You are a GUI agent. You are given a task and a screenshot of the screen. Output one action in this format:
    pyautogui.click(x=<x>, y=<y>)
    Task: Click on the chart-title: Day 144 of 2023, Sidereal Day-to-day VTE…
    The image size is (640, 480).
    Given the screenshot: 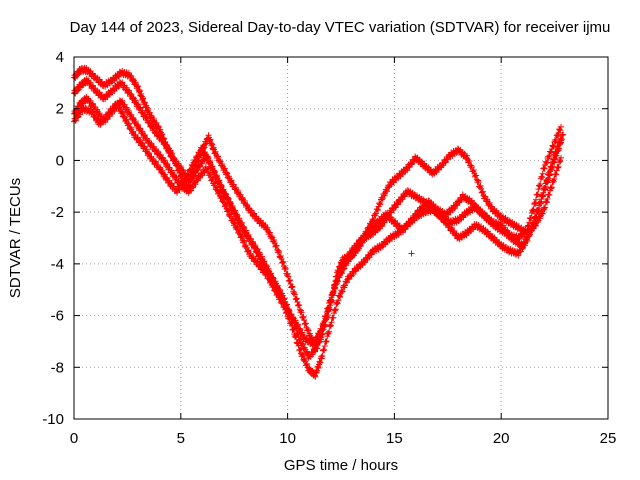 What is the action you would take?
    pyautogui.click(x=340, y=27)
    